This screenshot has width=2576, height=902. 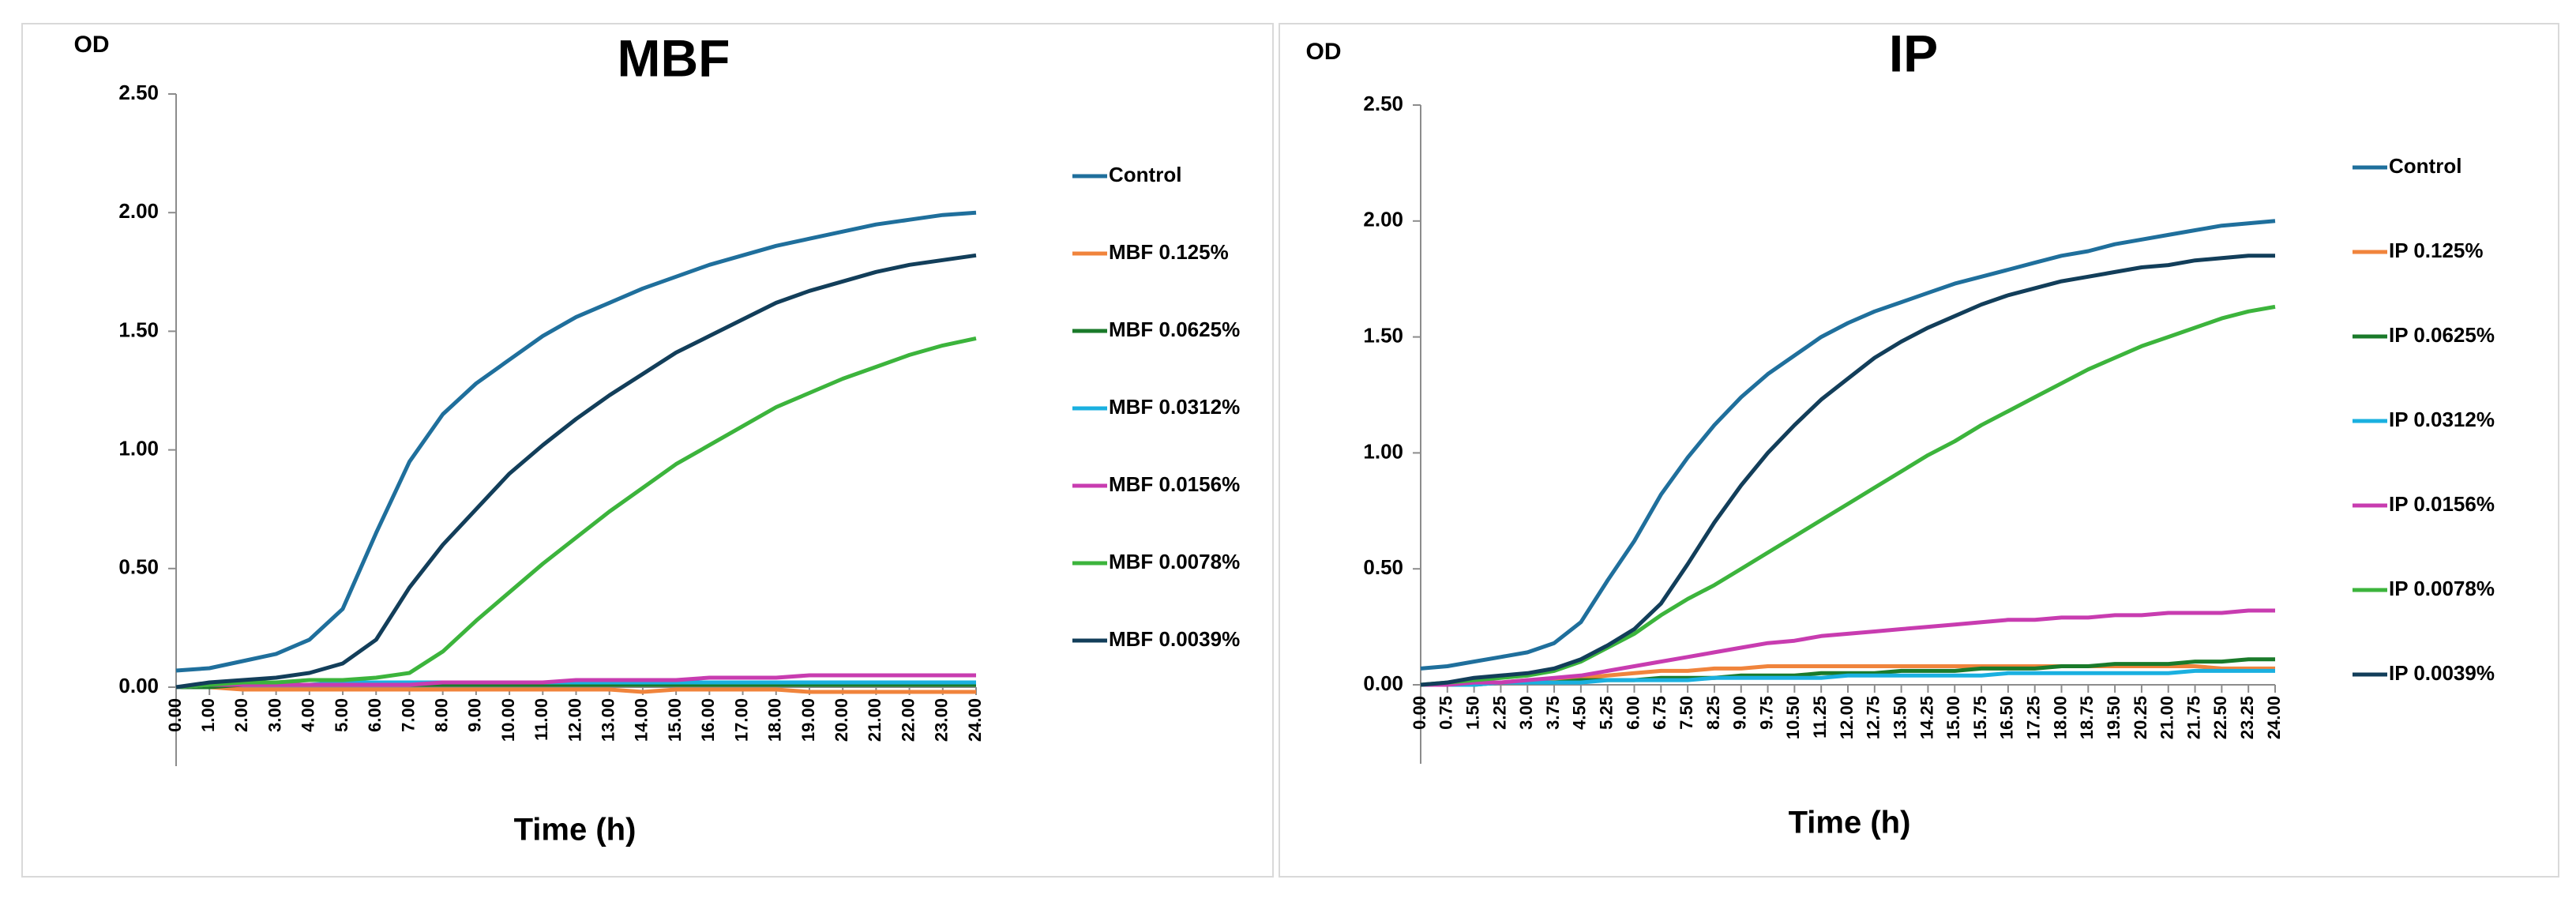 I want to click on chart-title: MBF, so click(x=674, y=57).